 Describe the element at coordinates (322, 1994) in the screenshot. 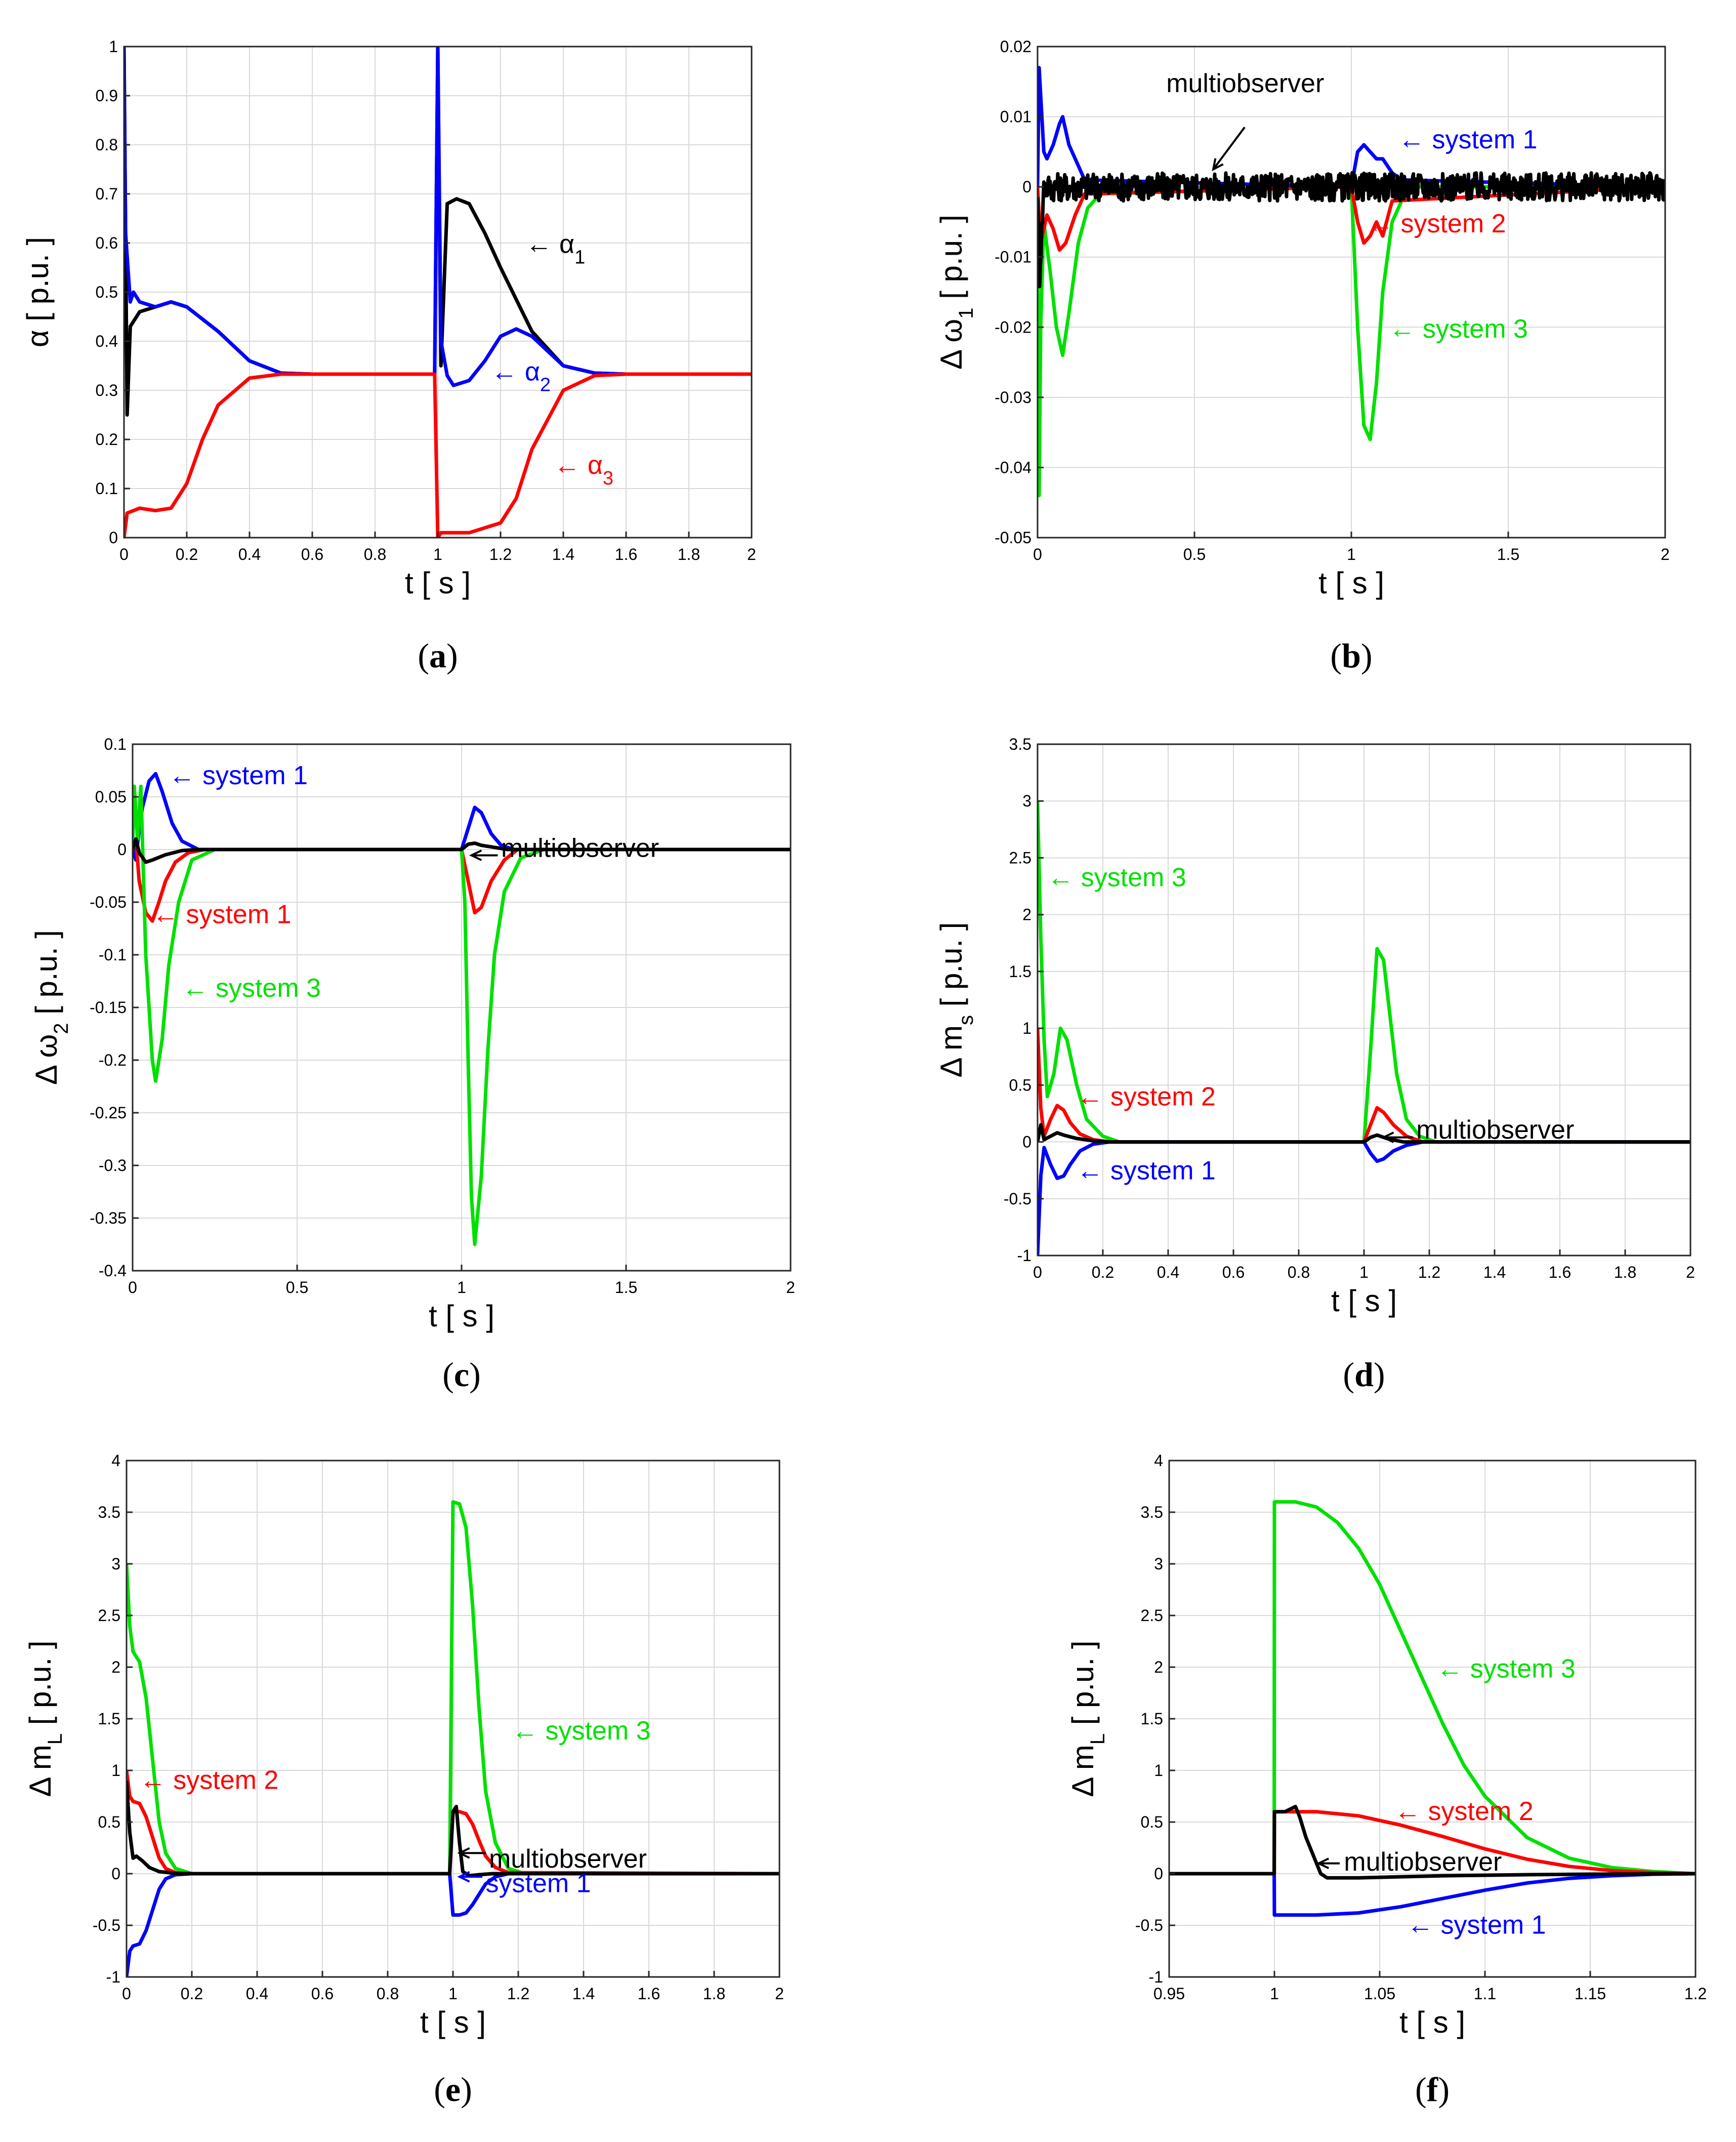

I see `x-tick-label: 0.6` at that location.